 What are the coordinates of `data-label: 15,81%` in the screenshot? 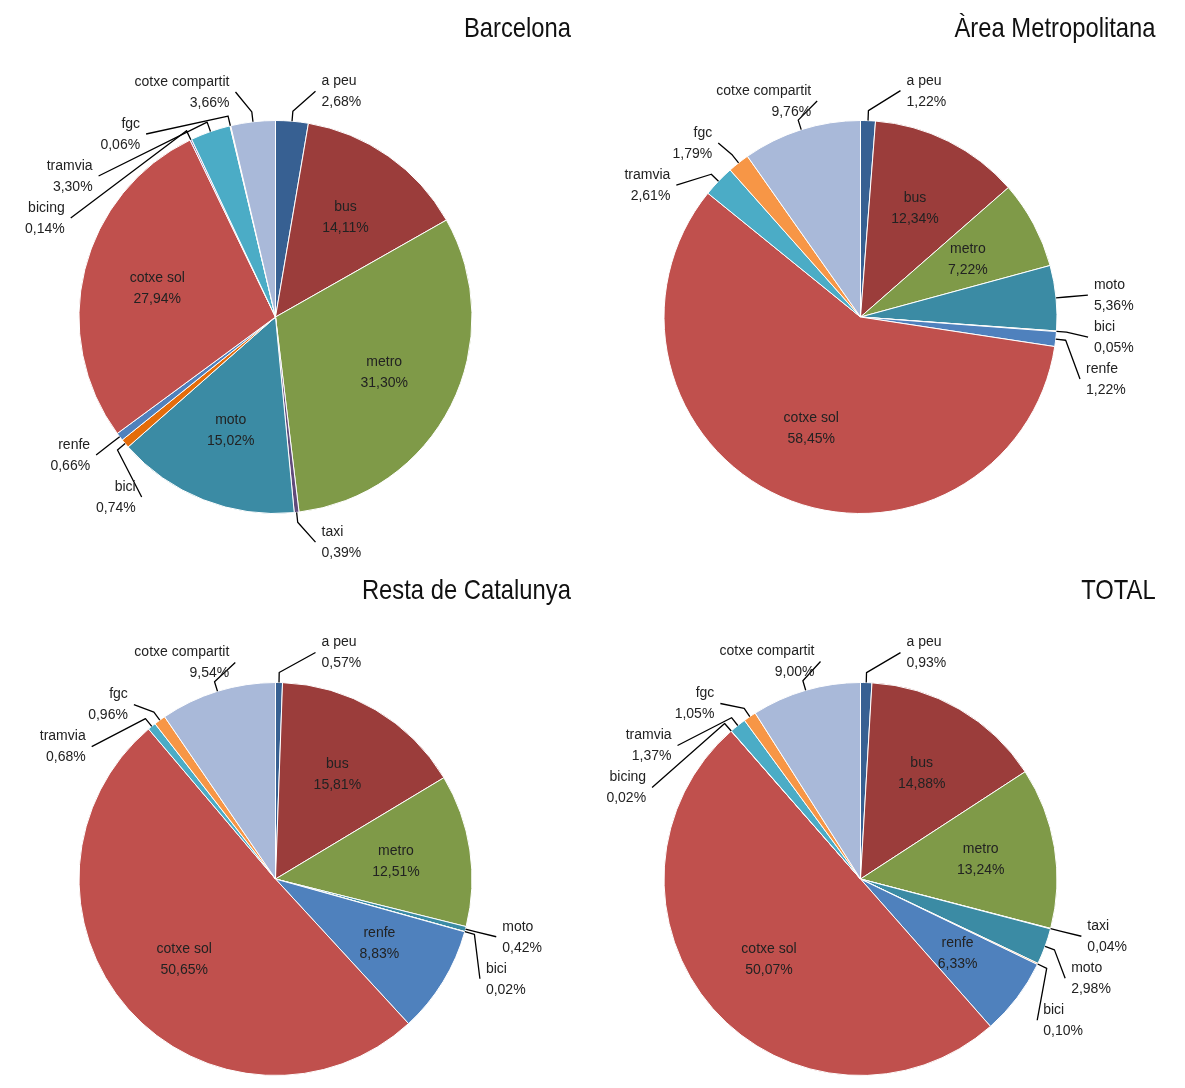 It's located at (337, 783).